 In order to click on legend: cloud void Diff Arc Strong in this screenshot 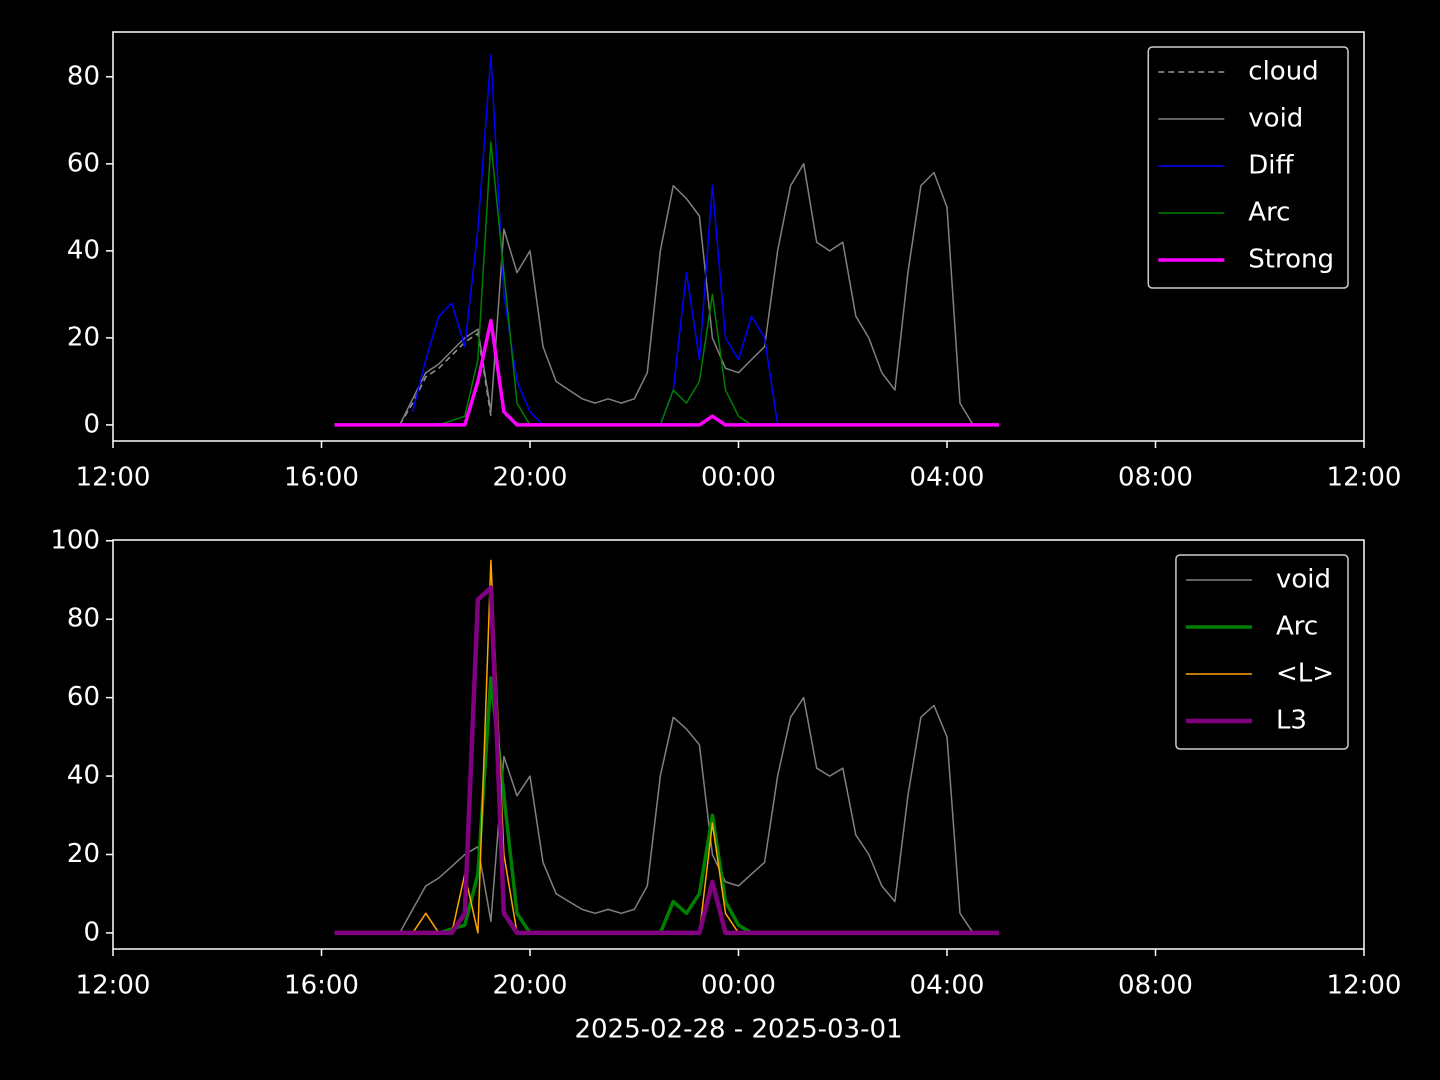, I will do `click(1248, 167)`.